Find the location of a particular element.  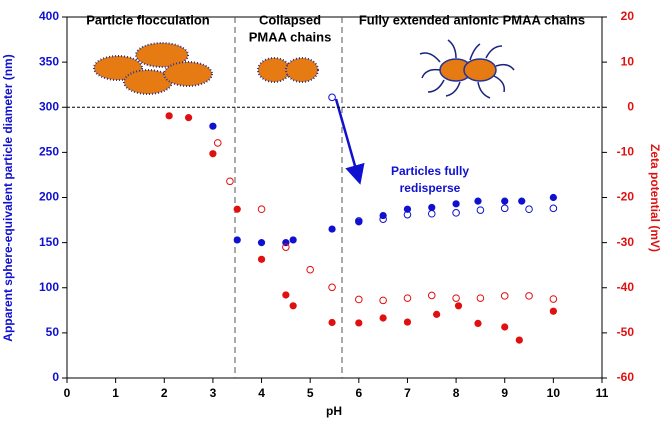

x-tick-label: 9 is located at coordinates (504, 393).